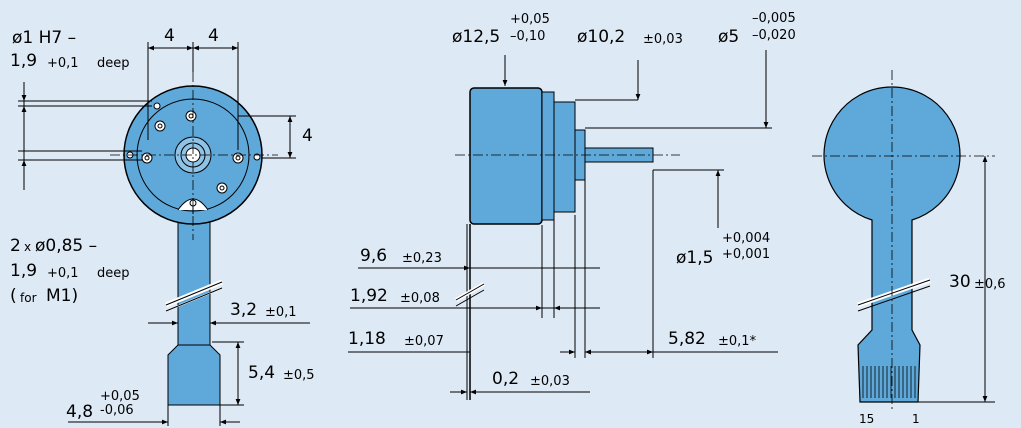 The image size is (1021, 428). I want to click on dia-mid-tol: ±0,03, so click(663, 39).